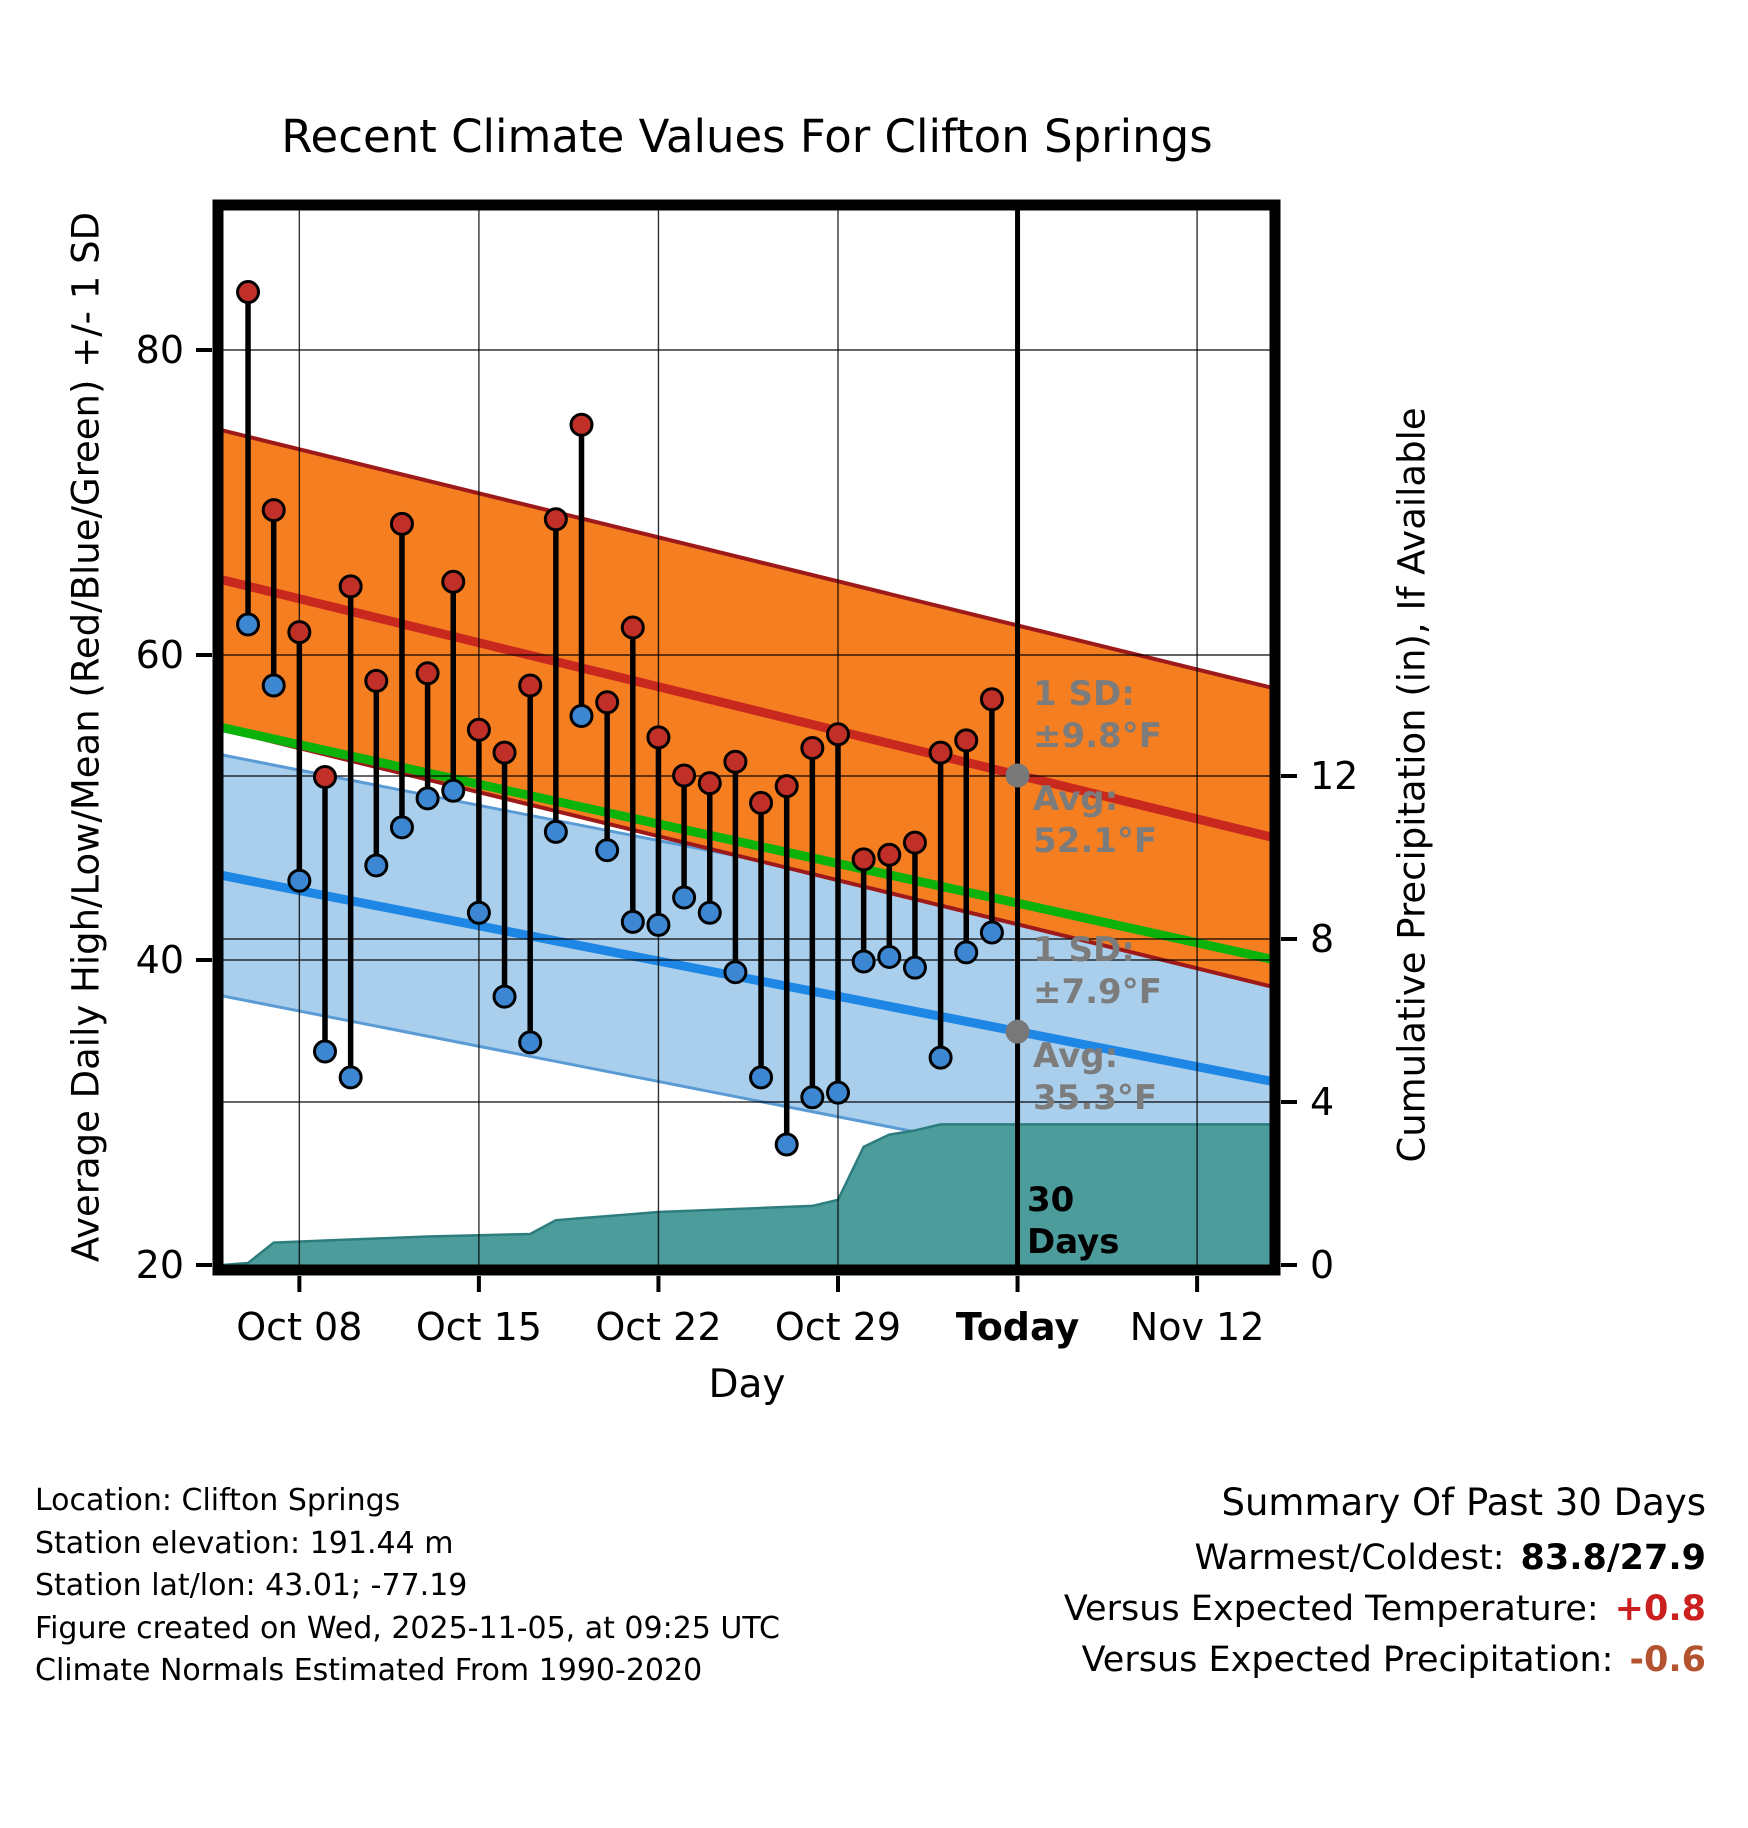 The image size is (1748, 1828). Describe the element at coordinates (244, 1543) in the screenshot. I see `station-elevation: Station elevation: 191.44 m` at that location.